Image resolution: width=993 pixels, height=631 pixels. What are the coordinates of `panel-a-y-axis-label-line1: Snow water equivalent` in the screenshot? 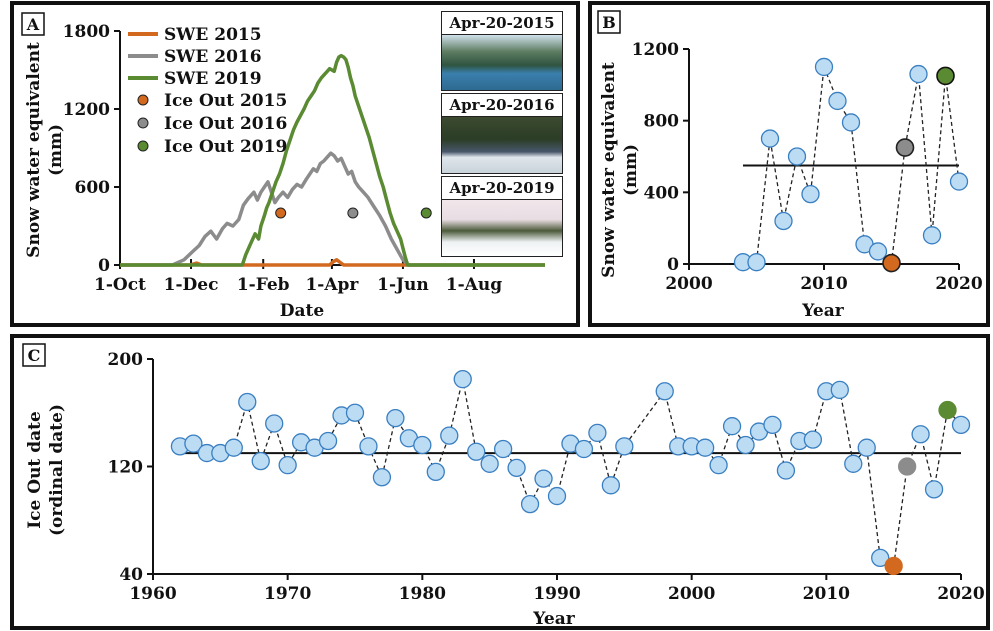 It's located at (34, 150).